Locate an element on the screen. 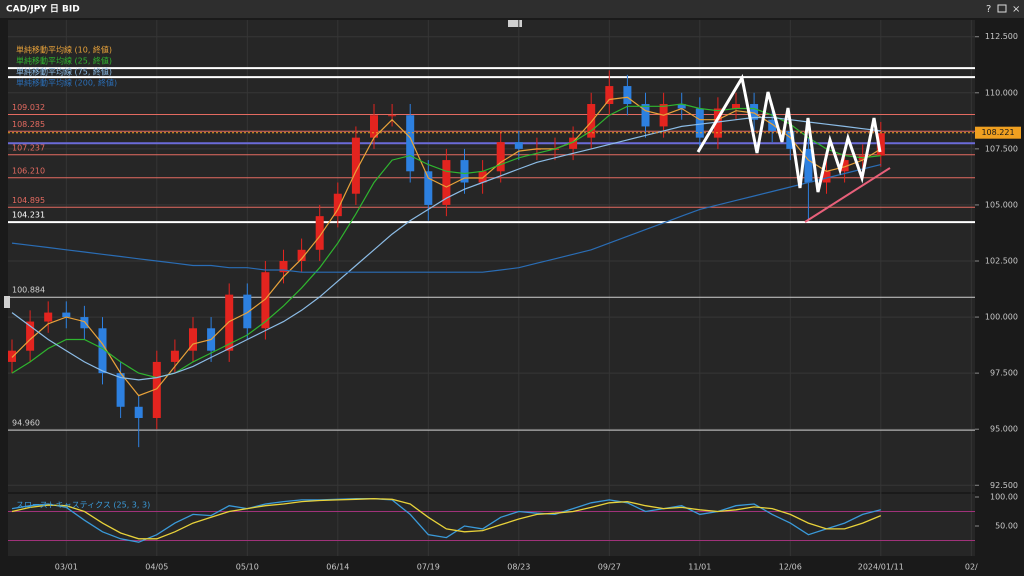 The image size is (1024, 576). level-label: 104.895 is located at coordinates (28, 200).